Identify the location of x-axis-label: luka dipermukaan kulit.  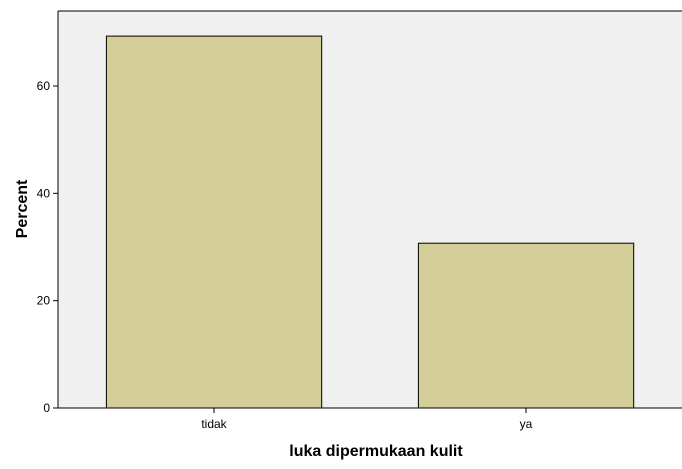
(376, 451).